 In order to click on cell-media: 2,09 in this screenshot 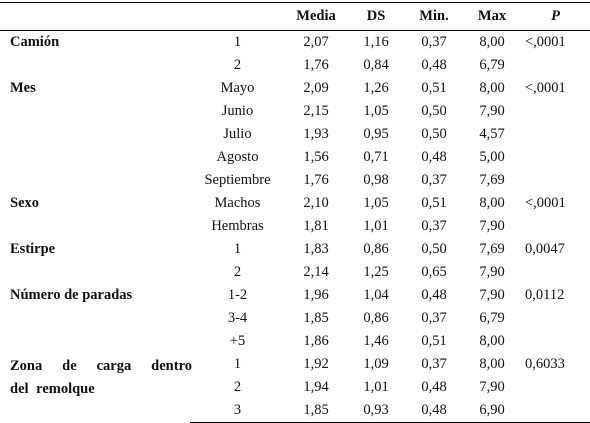, I will do `click(316, 88)`.